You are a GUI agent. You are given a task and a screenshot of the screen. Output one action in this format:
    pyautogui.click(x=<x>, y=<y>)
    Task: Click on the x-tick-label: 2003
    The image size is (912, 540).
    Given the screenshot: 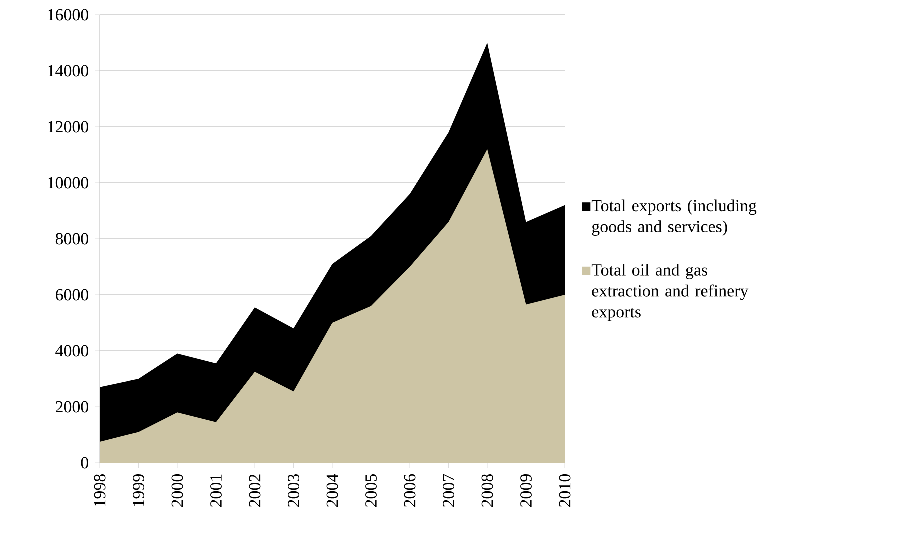 What is the action you would take?
    pyautogui.click(x=294, y=490)
    